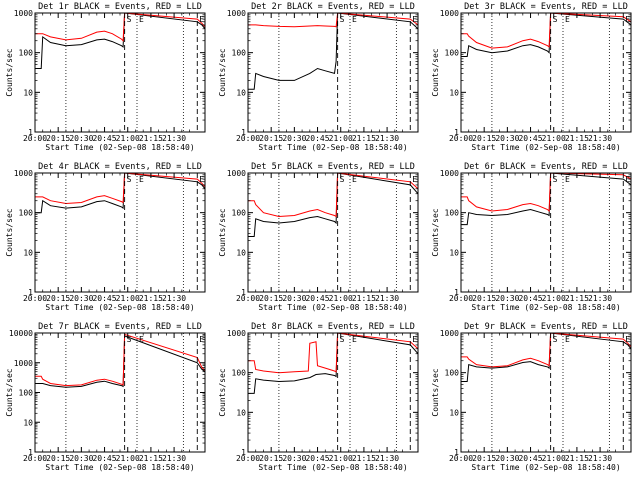 Image resolution: width=640 pixels, height=480 pixels. I want to click on chart-title: Det 5r BLACK = Events, RED = LLD, so click(333, 167).